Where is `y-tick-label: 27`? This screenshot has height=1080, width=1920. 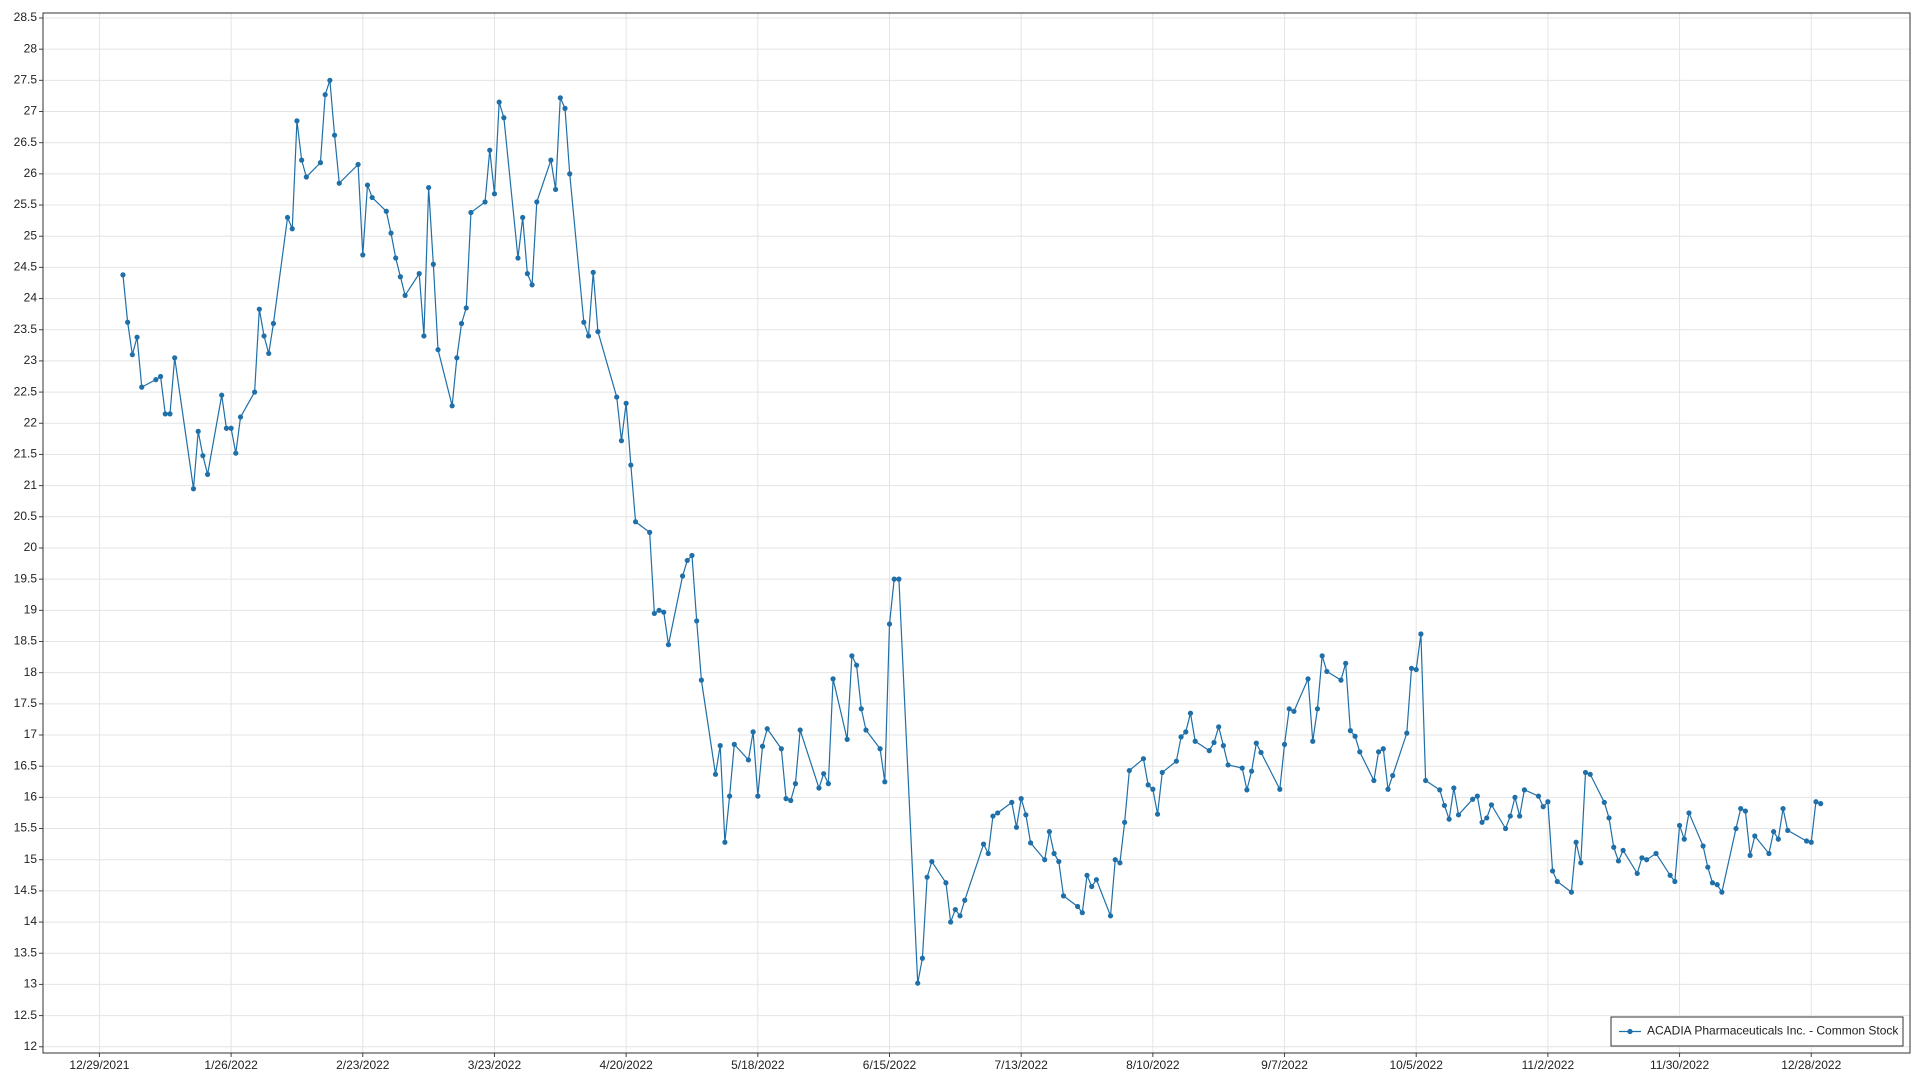 y-tick-label: 27 is located at coordinates (31, 111).